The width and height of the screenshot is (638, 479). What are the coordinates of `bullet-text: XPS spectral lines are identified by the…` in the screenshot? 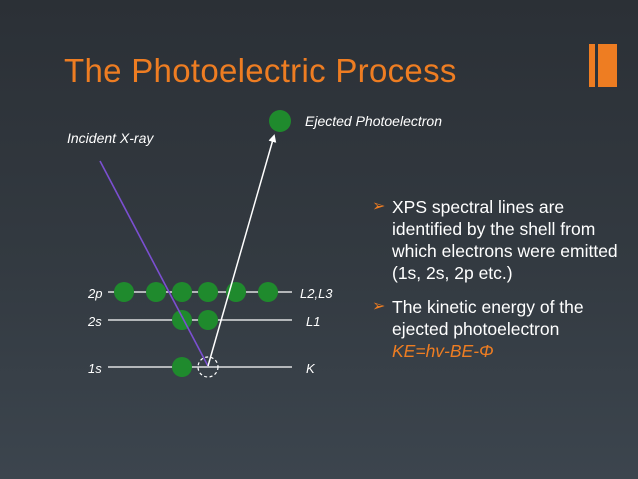 It's located at (505, 240).